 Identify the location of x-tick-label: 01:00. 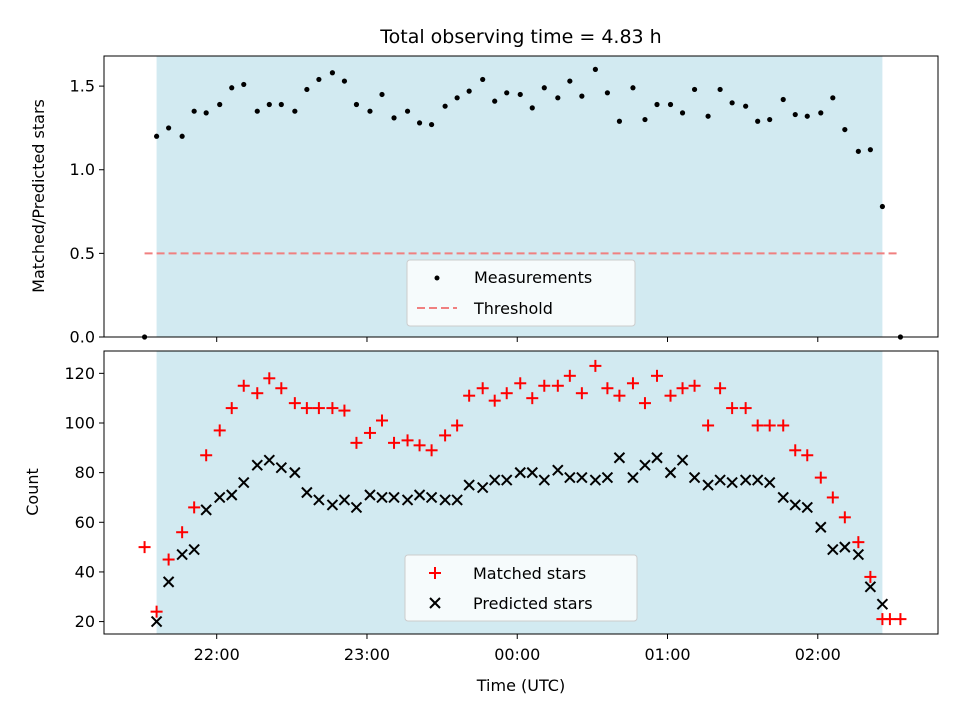
(667, 654).